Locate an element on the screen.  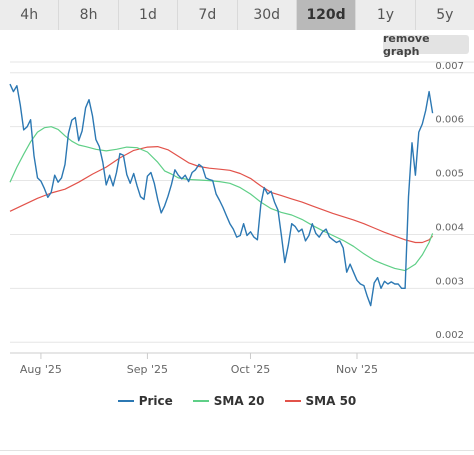
legend-item-sma-50: SMA 50 is located at coordinates (320, 401).